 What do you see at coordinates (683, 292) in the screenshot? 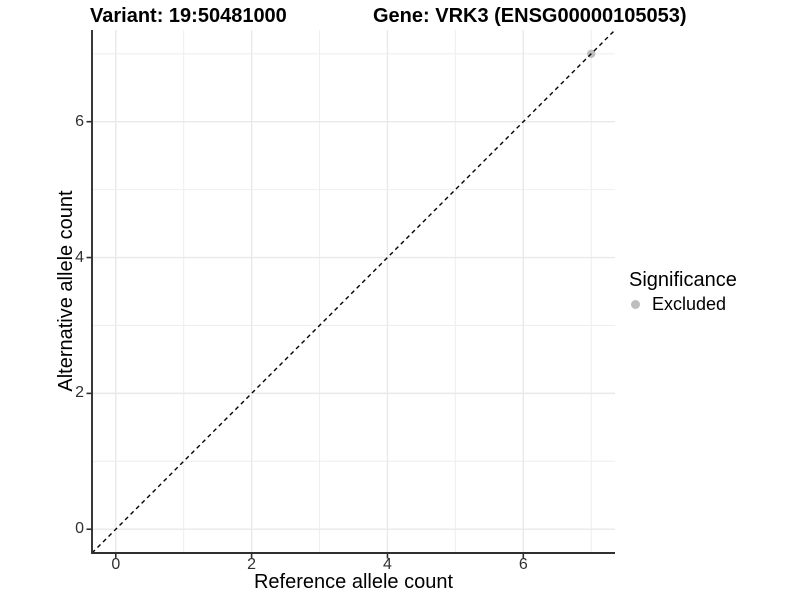
I see `legend: Significance Excluded` at bounding box center [683, 292].